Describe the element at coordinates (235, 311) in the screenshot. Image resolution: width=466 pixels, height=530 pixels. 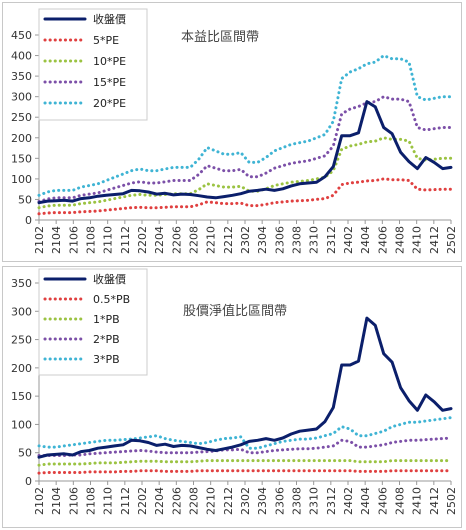
I see `pb-chart-title: 股價淨值比區間帶` at that location.